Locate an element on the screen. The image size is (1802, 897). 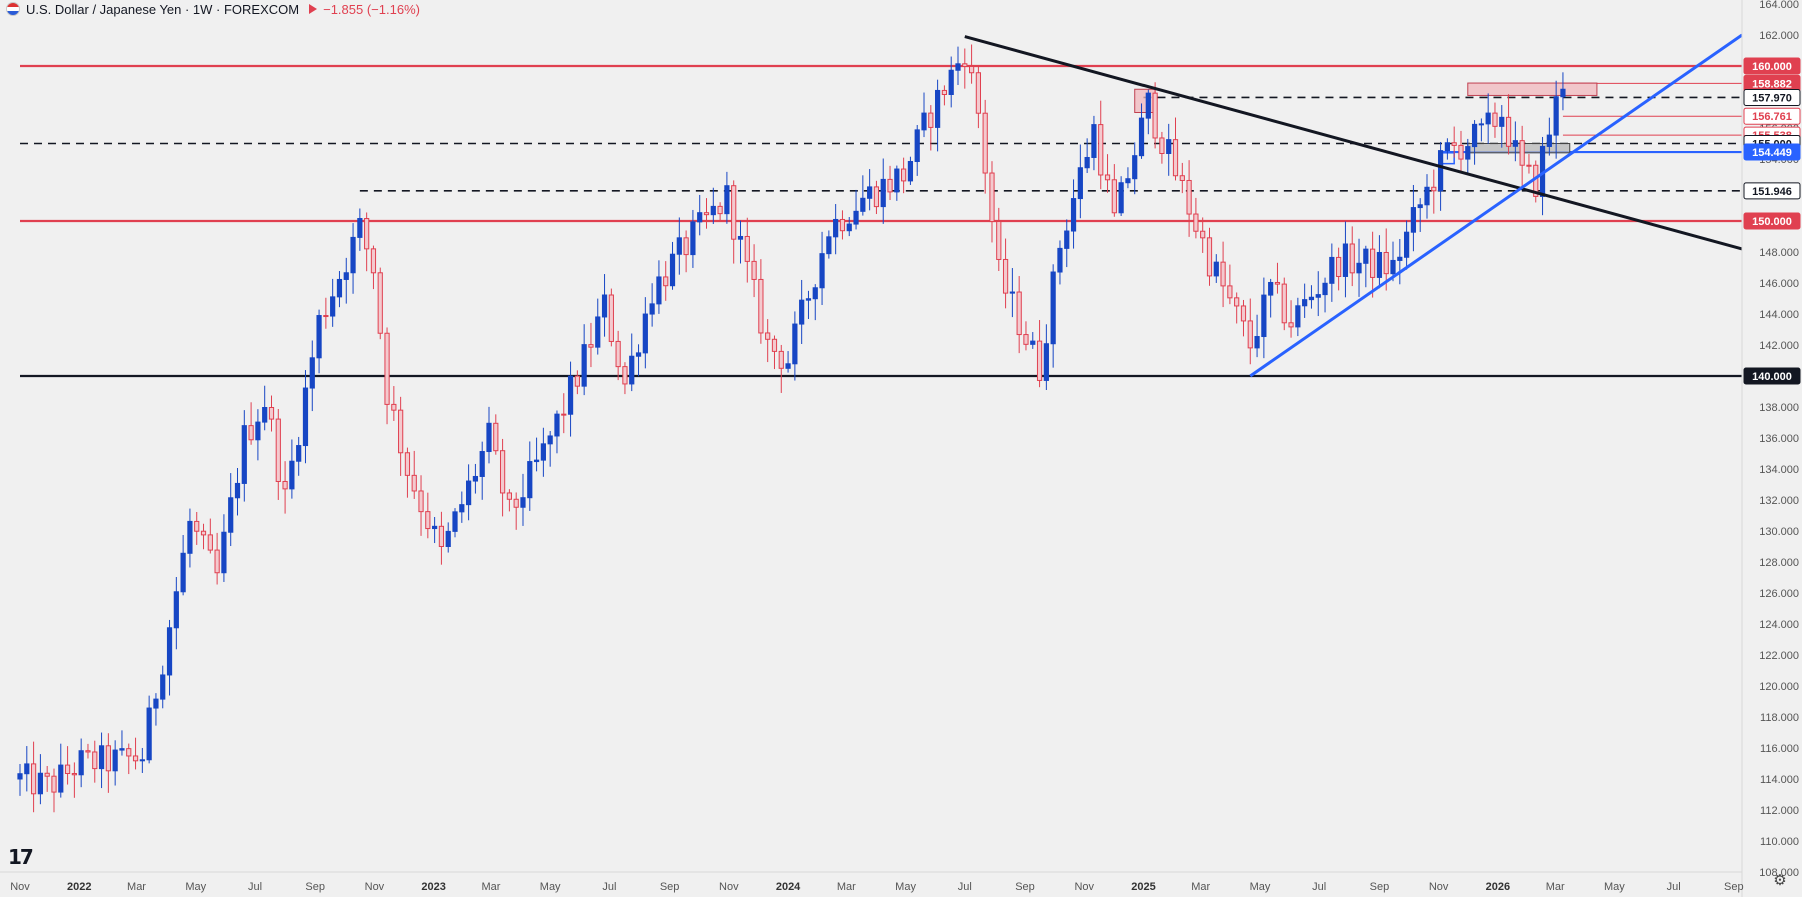
level-label-text: 151.946 is located at coordinates (1772, 192).